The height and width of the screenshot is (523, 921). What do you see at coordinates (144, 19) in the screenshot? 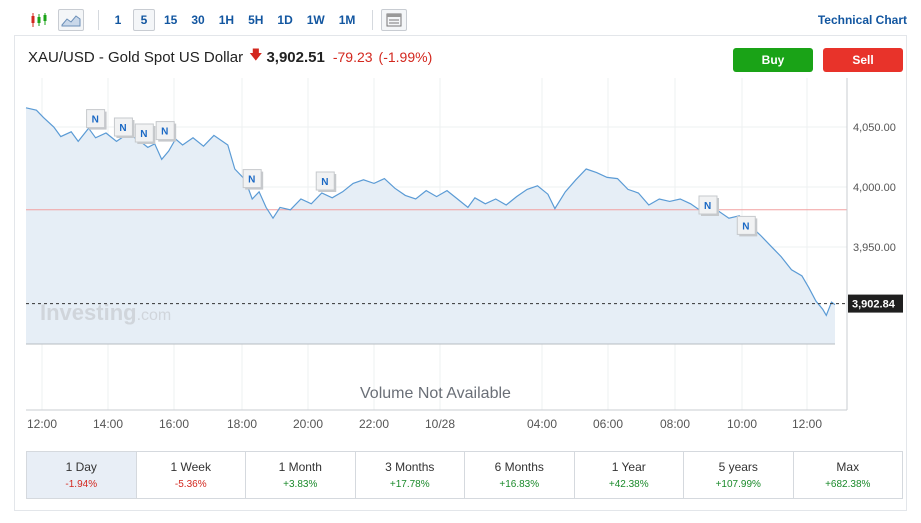
I see `interval-5: 5` at bounding box center [144, 19].